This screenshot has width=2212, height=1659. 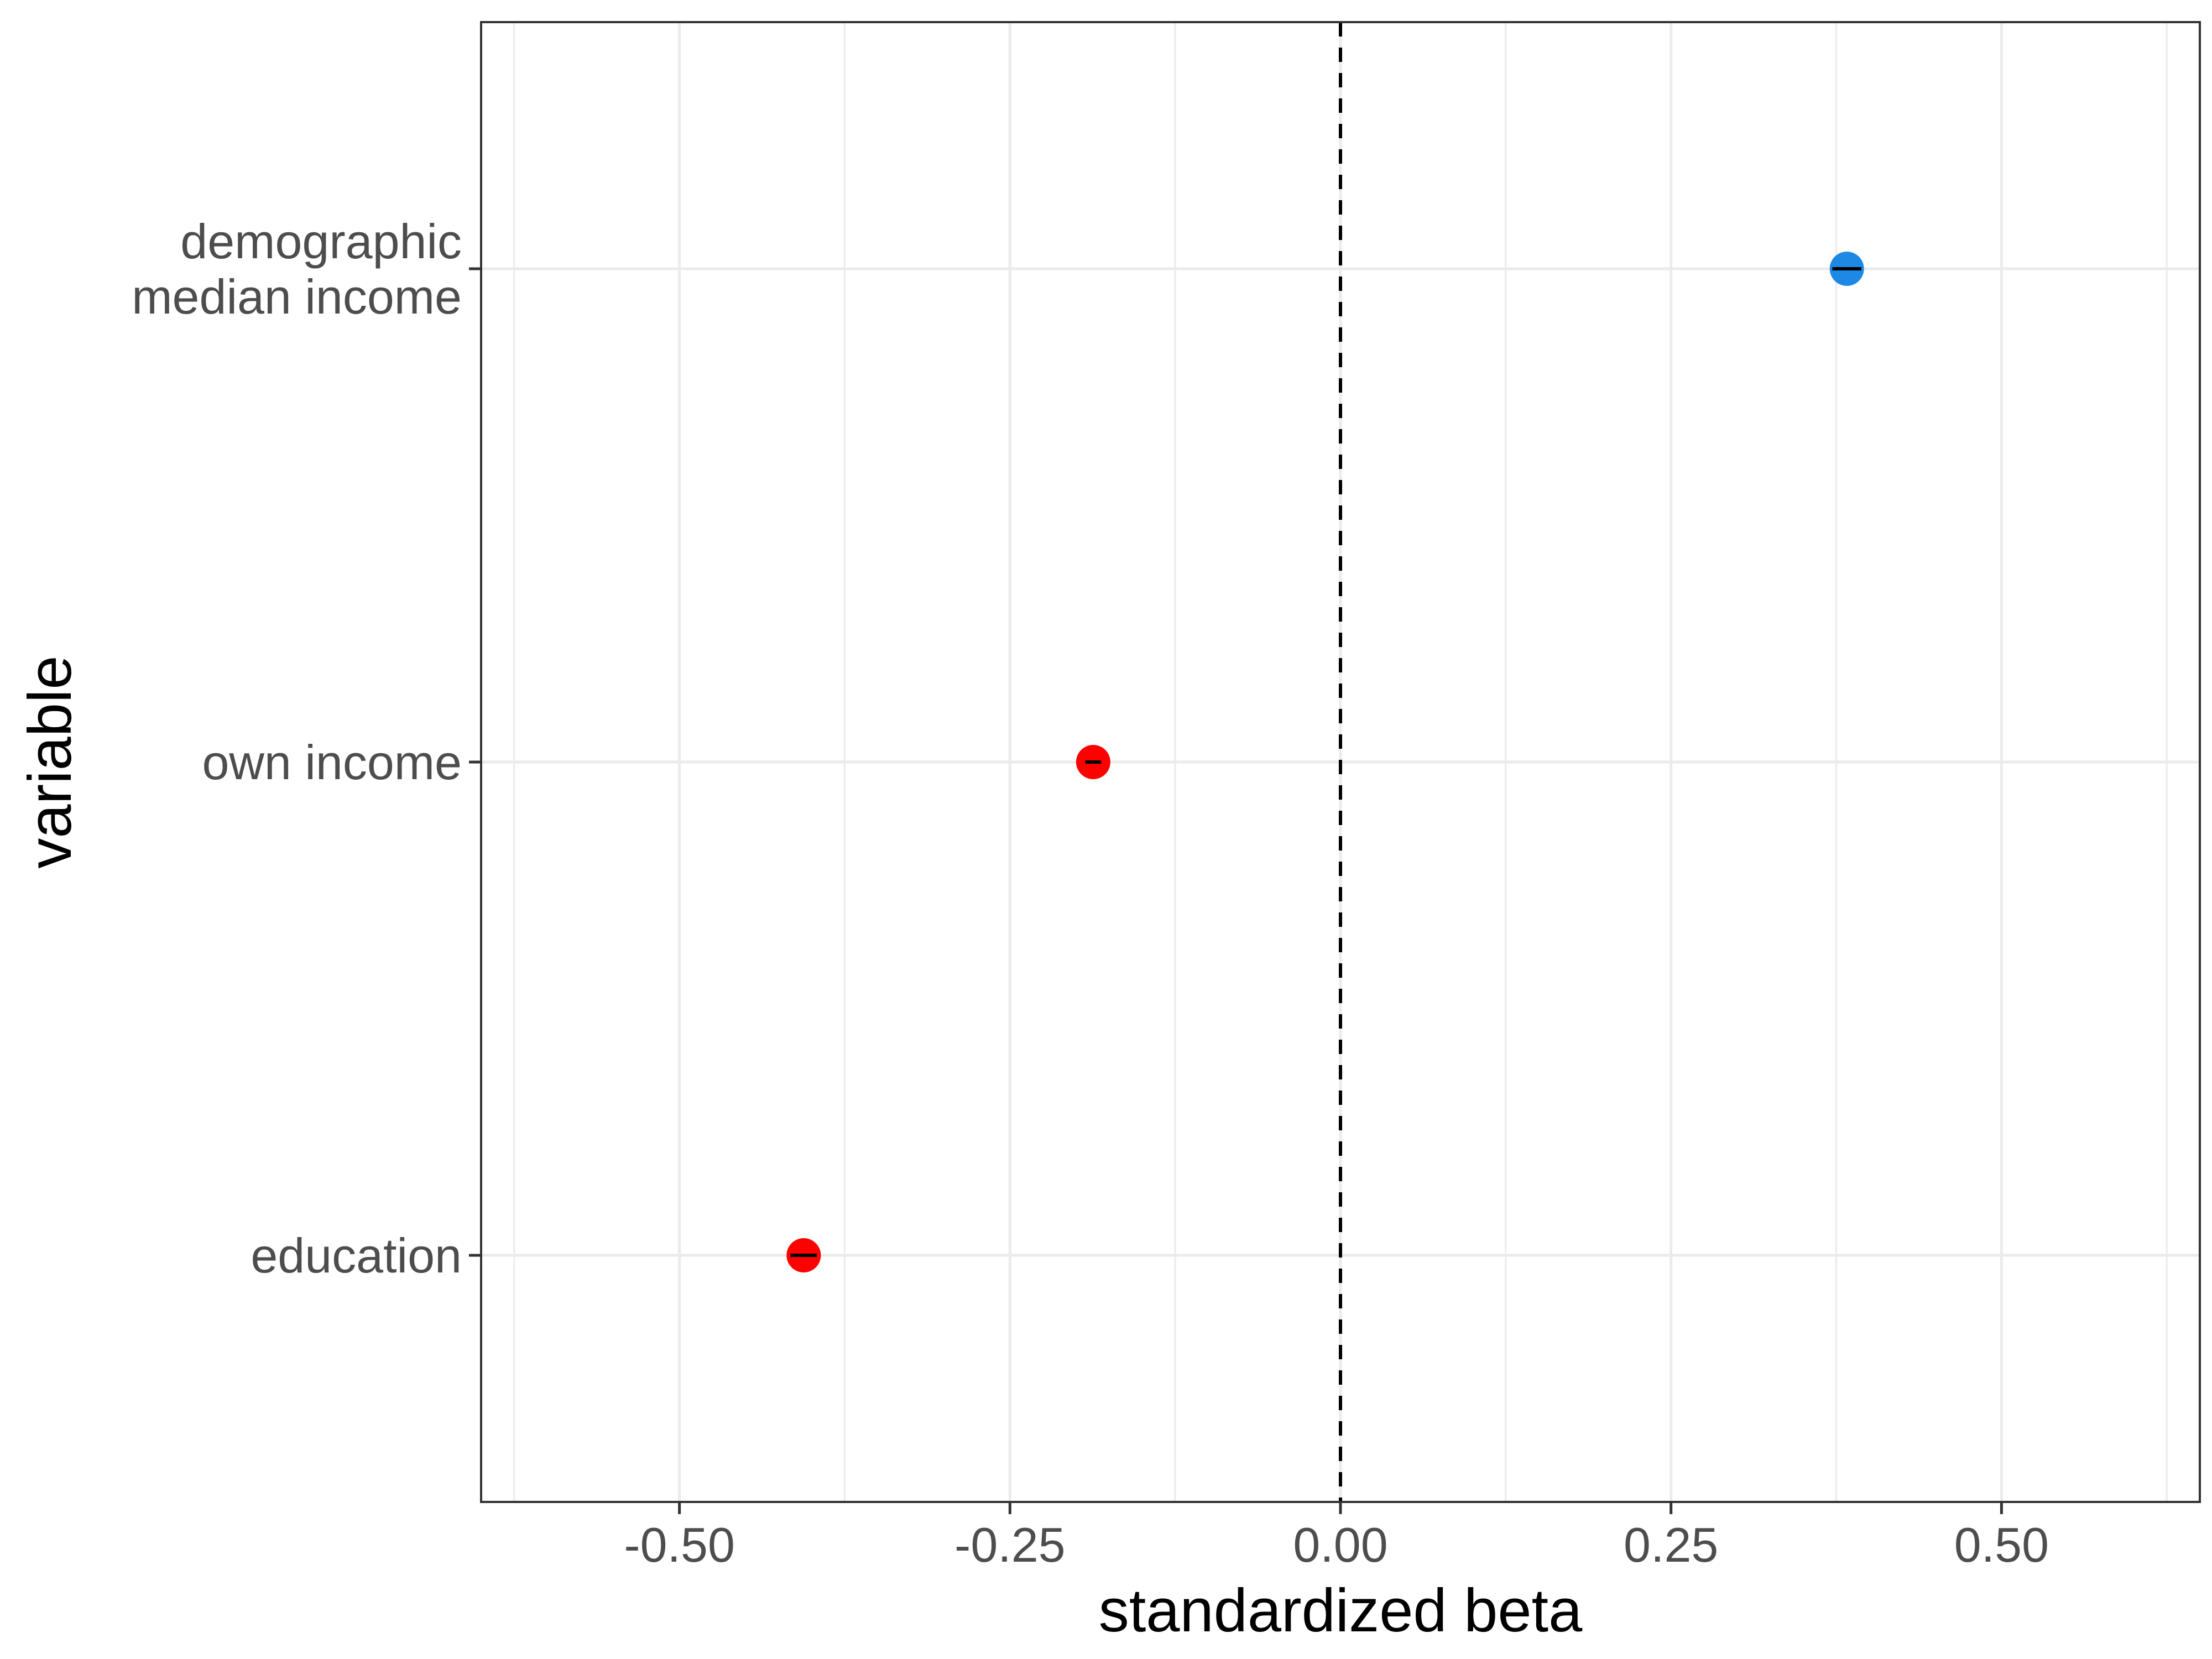 I want to click on x-tick-label: -0.50, so click(x=679, y=1545).